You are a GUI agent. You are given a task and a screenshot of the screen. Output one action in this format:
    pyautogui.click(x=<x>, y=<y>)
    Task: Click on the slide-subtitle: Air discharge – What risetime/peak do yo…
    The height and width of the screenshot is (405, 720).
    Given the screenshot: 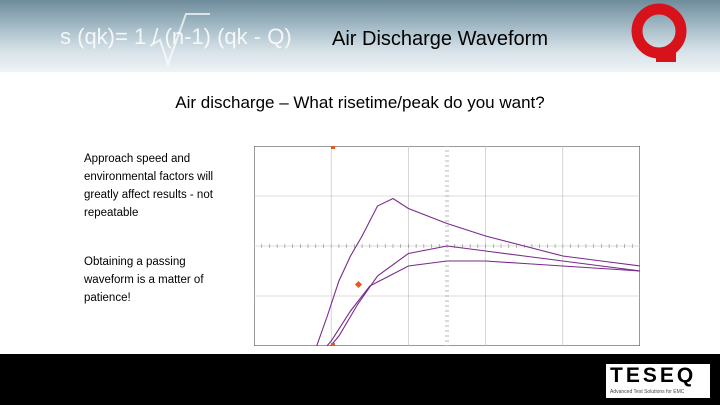 What is the action you would take?
    pyautogui.click(x=360, y=102)
    